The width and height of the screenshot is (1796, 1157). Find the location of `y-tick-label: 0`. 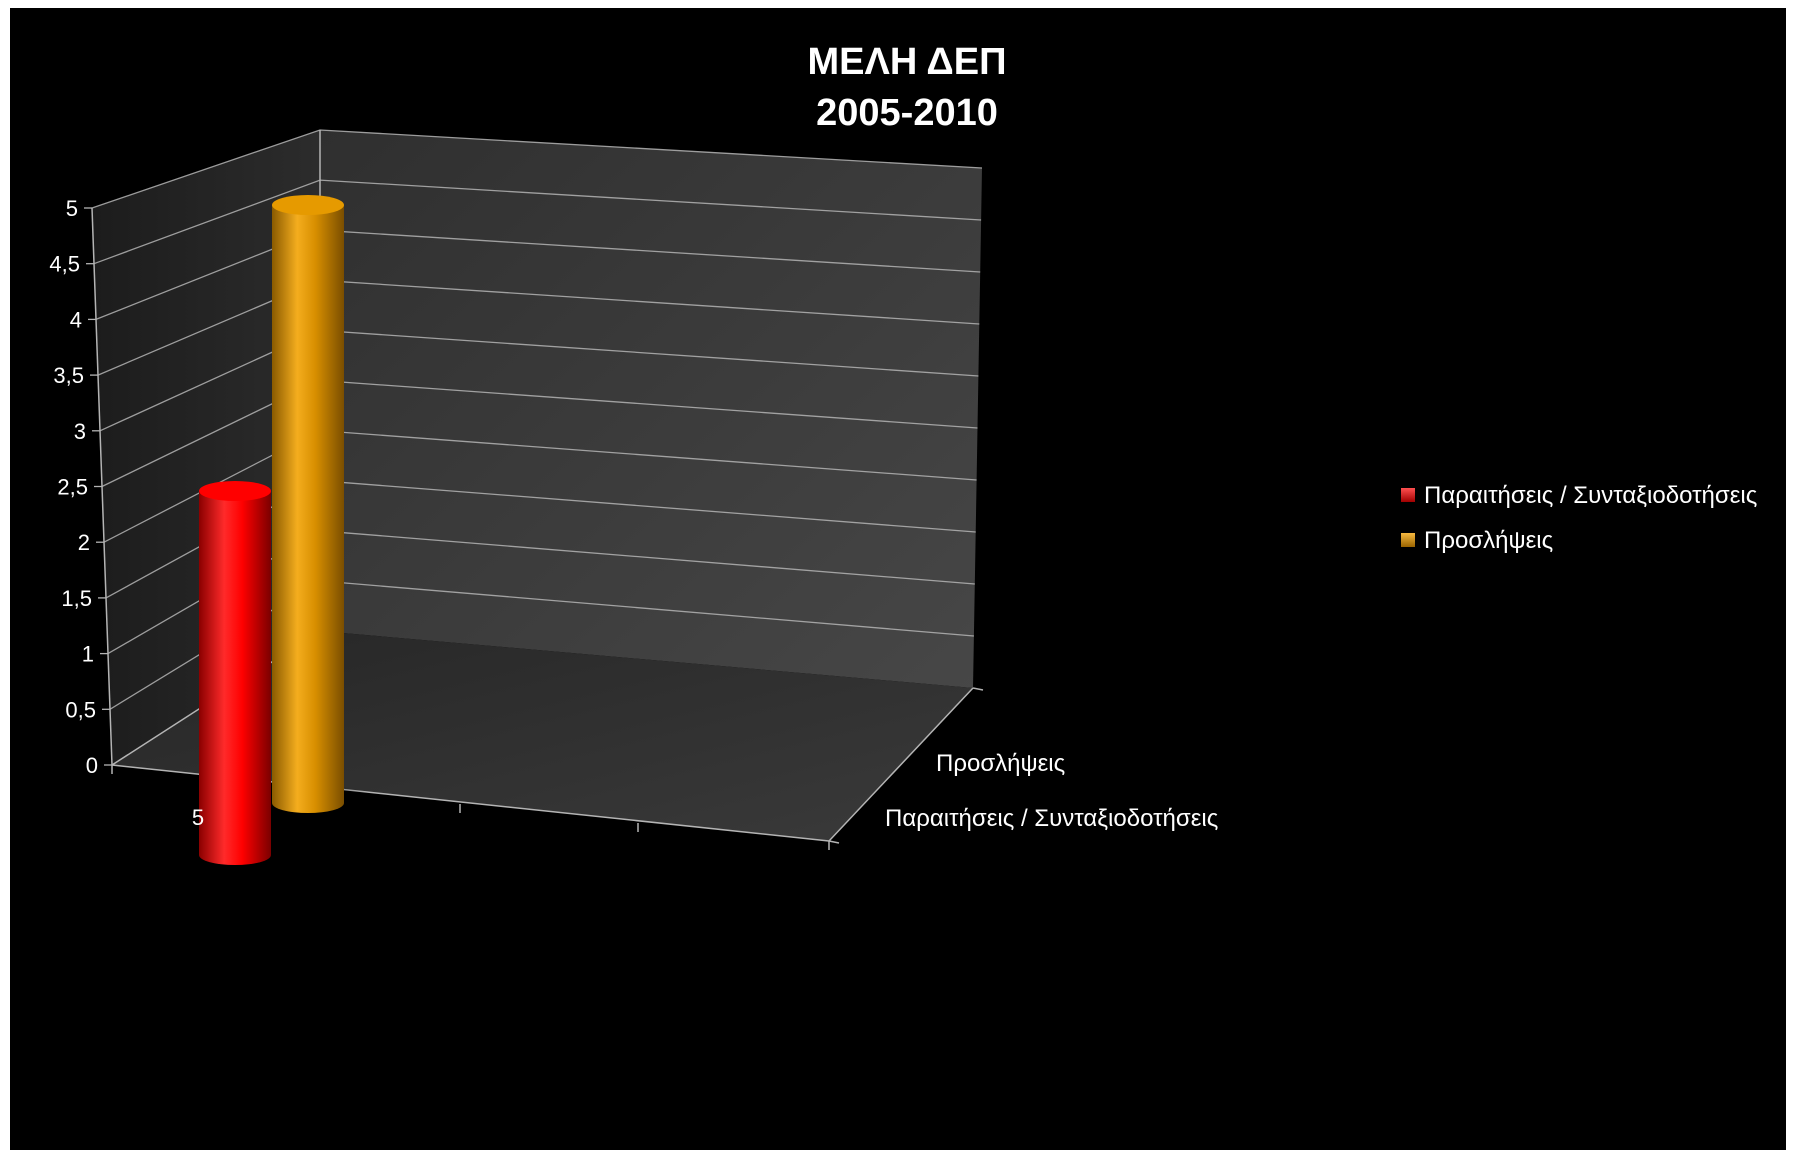

y-tick-label: 0 is located at coordinates (92, 765).